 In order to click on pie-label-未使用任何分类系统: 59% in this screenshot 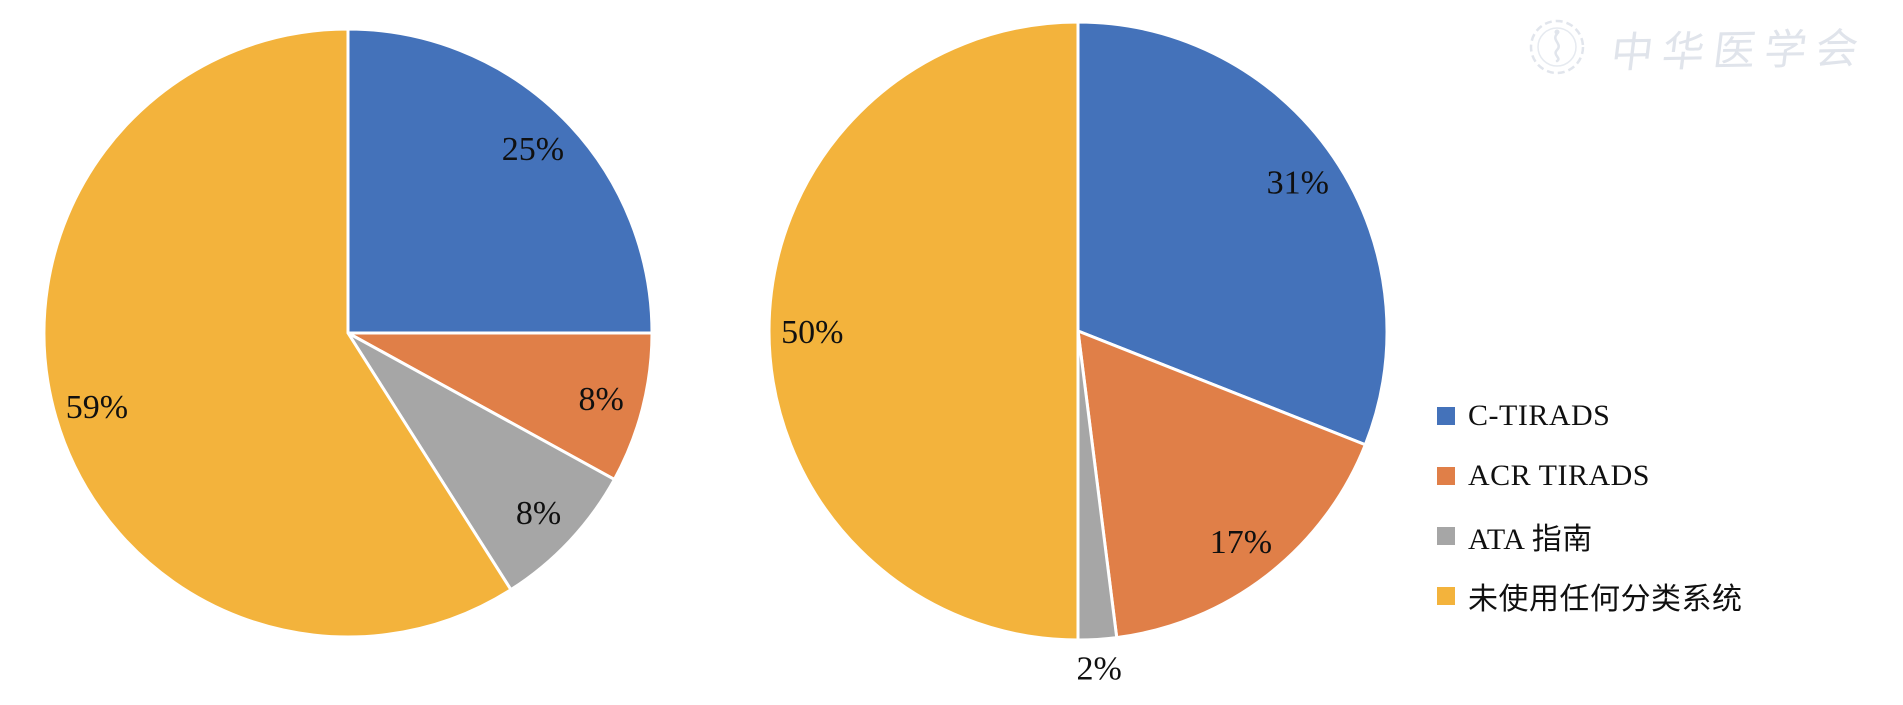, I will do `click(97, 407)`.